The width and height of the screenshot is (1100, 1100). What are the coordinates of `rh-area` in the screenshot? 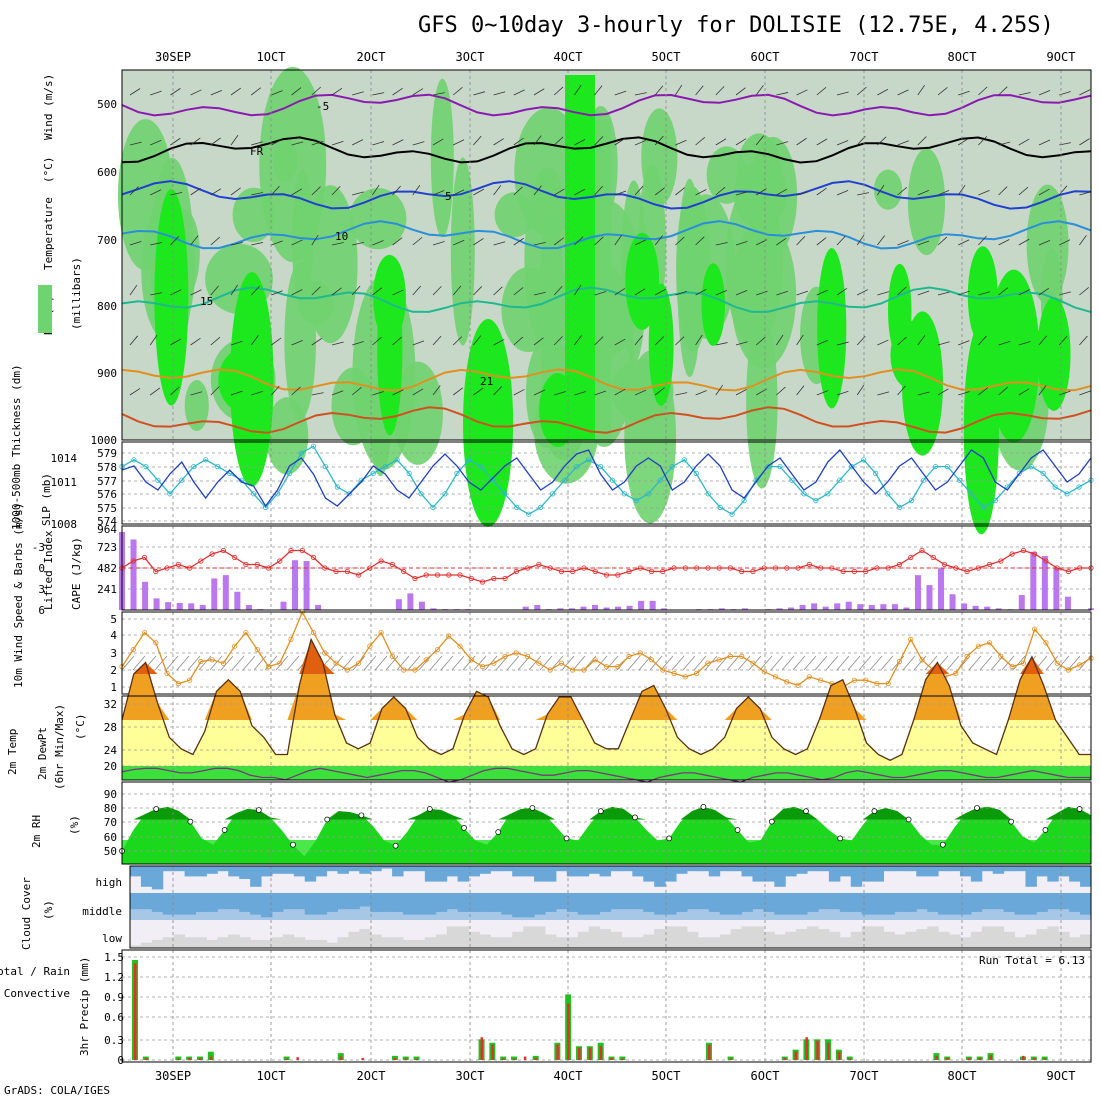 It's located at (606, 835).